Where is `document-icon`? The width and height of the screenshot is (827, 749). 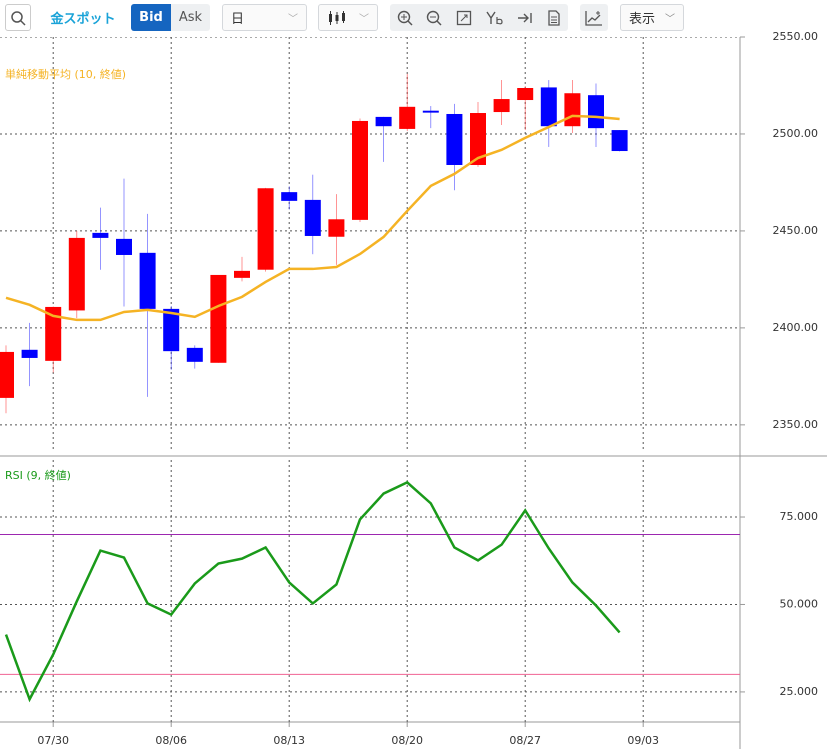 document-icon is located at coordinates (554, 17).